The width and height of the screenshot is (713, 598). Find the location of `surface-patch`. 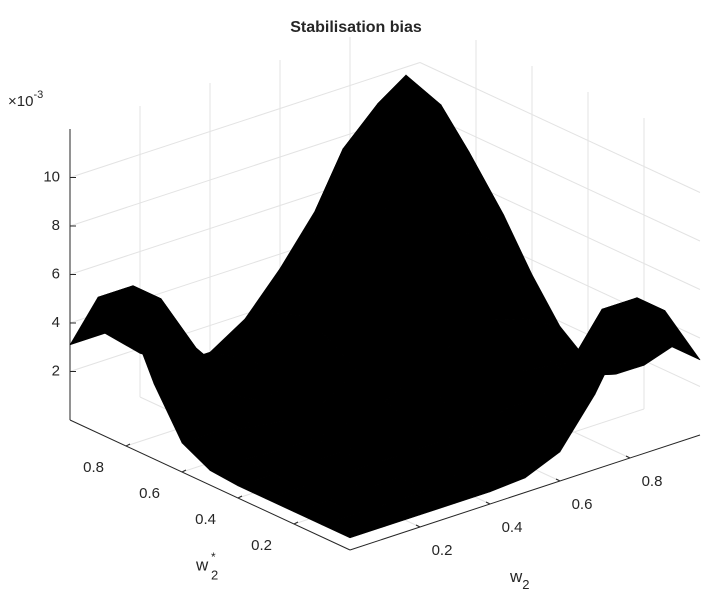

surface-patch is located at coordinates (353, 526).